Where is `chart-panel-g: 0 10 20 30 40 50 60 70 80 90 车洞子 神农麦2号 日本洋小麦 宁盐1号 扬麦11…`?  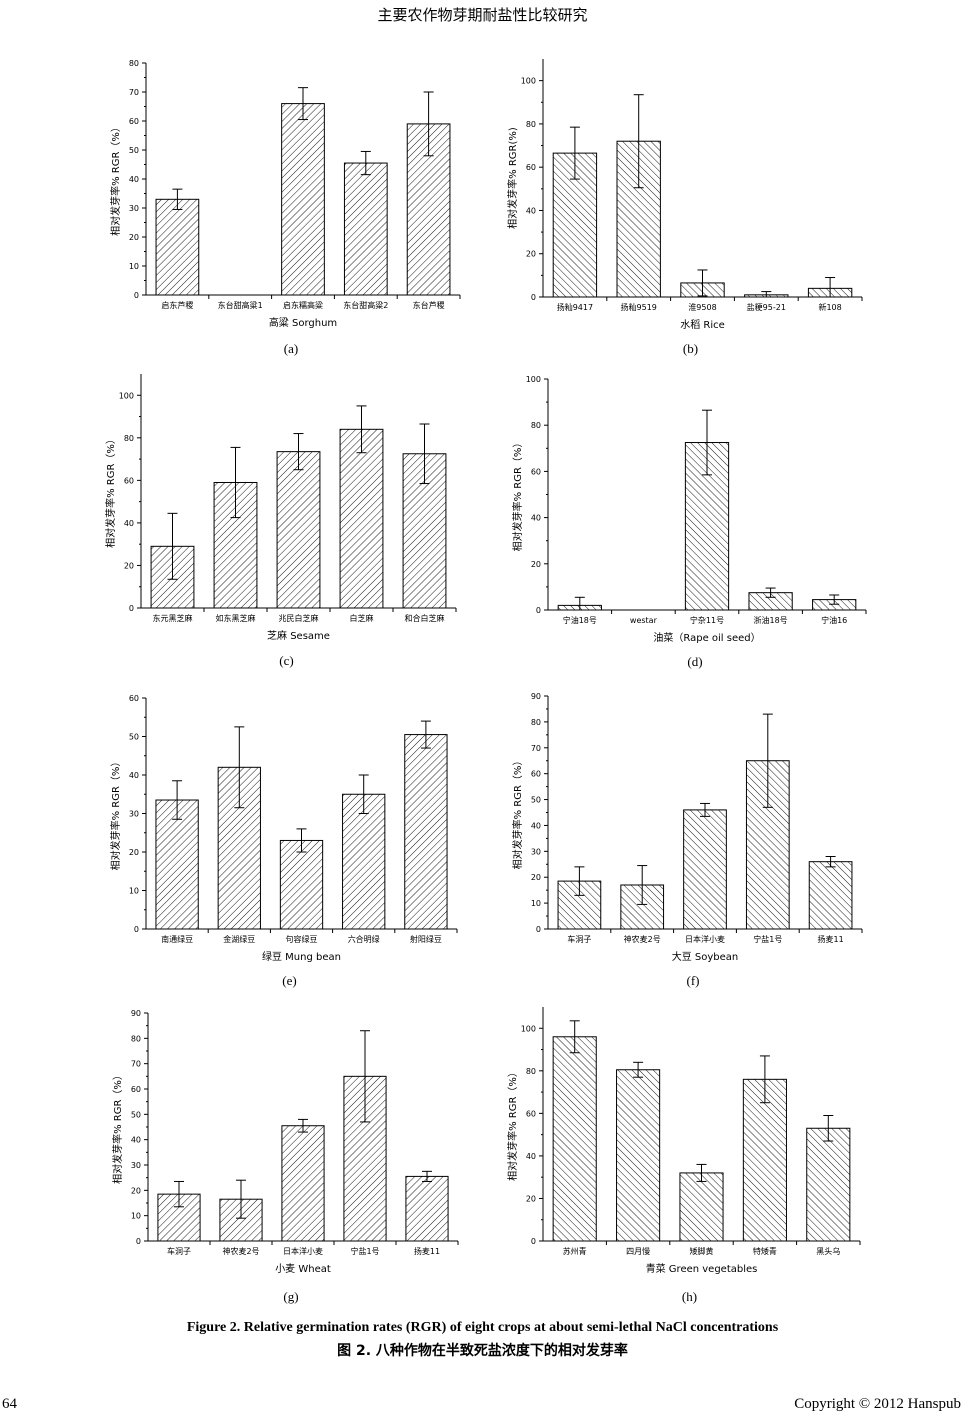 chart-panel-g: 0 10 20 30 40 50 60 70 80 90 车洞子 神农麦2号 日本洋小麦 宁盐1号 扬麦11… is located at coordinates (285, 1156).